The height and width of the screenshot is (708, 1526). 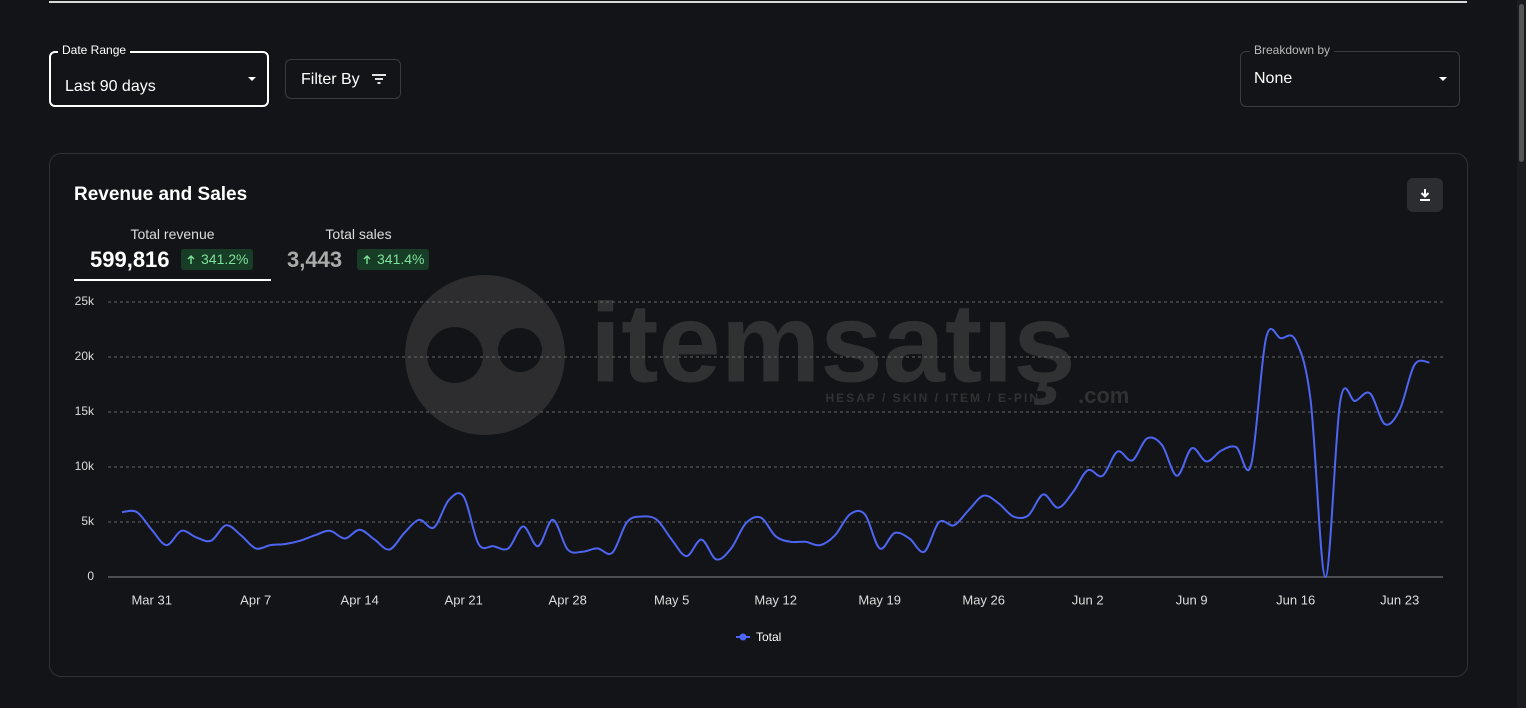 What do you see at coordinates (85, 301) in the screenshot?
I see `y-tick-label: 25k` at bounding box center [85, 301].